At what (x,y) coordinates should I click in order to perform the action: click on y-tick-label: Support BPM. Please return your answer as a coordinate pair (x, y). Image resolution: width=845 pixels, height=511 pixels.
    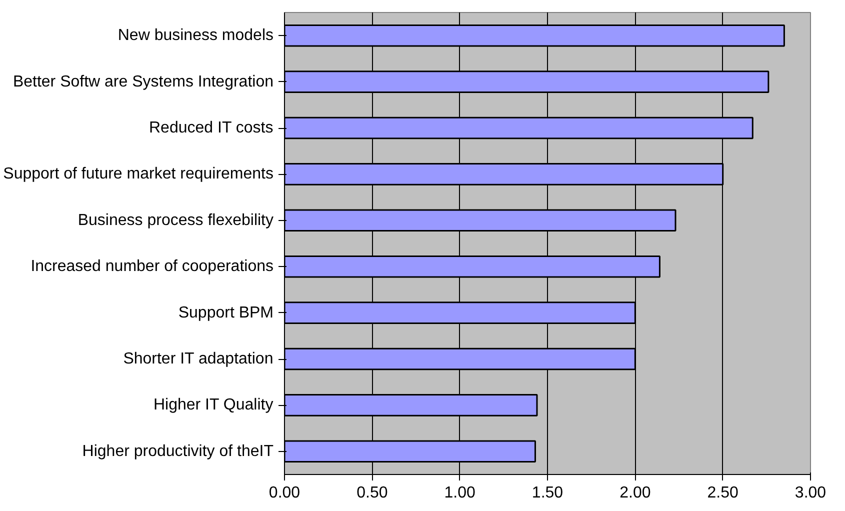
    Looking at the image, I should click on (226, 313).